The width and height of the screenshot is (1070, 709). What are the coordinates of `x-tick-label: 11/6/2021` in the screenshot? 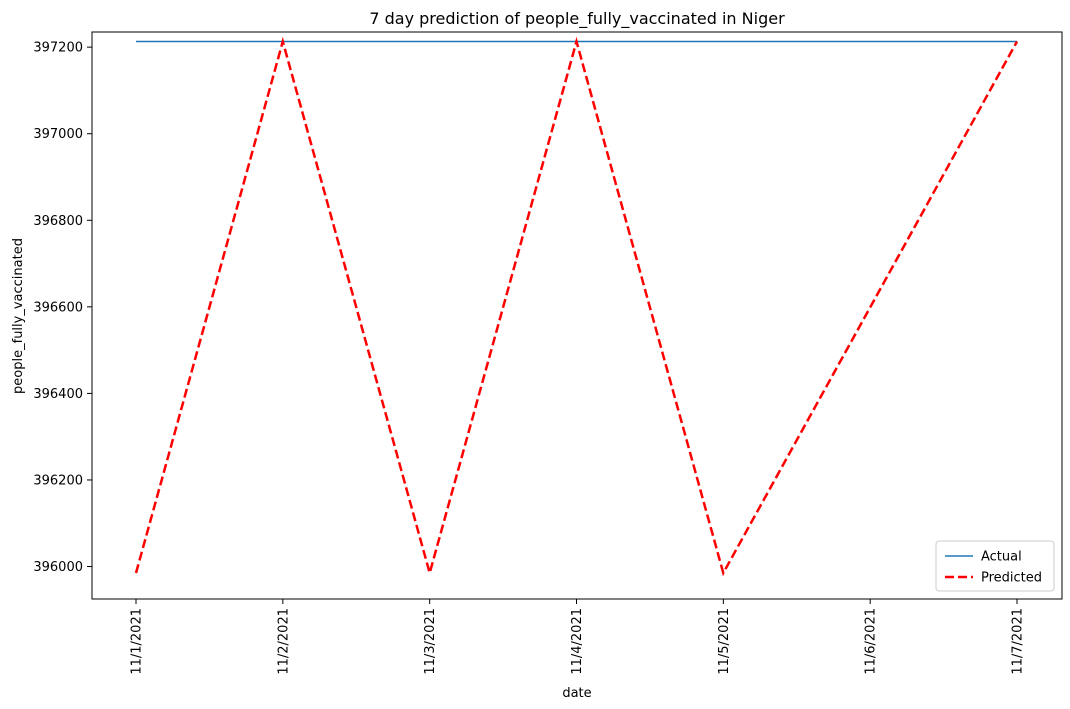 It's located at (871, 641).